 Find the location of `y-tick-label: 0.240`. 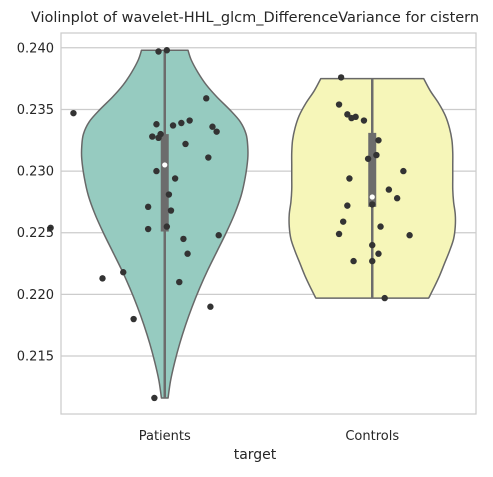

y-tick-label: 0.240 is located at coordinates (35, 48).